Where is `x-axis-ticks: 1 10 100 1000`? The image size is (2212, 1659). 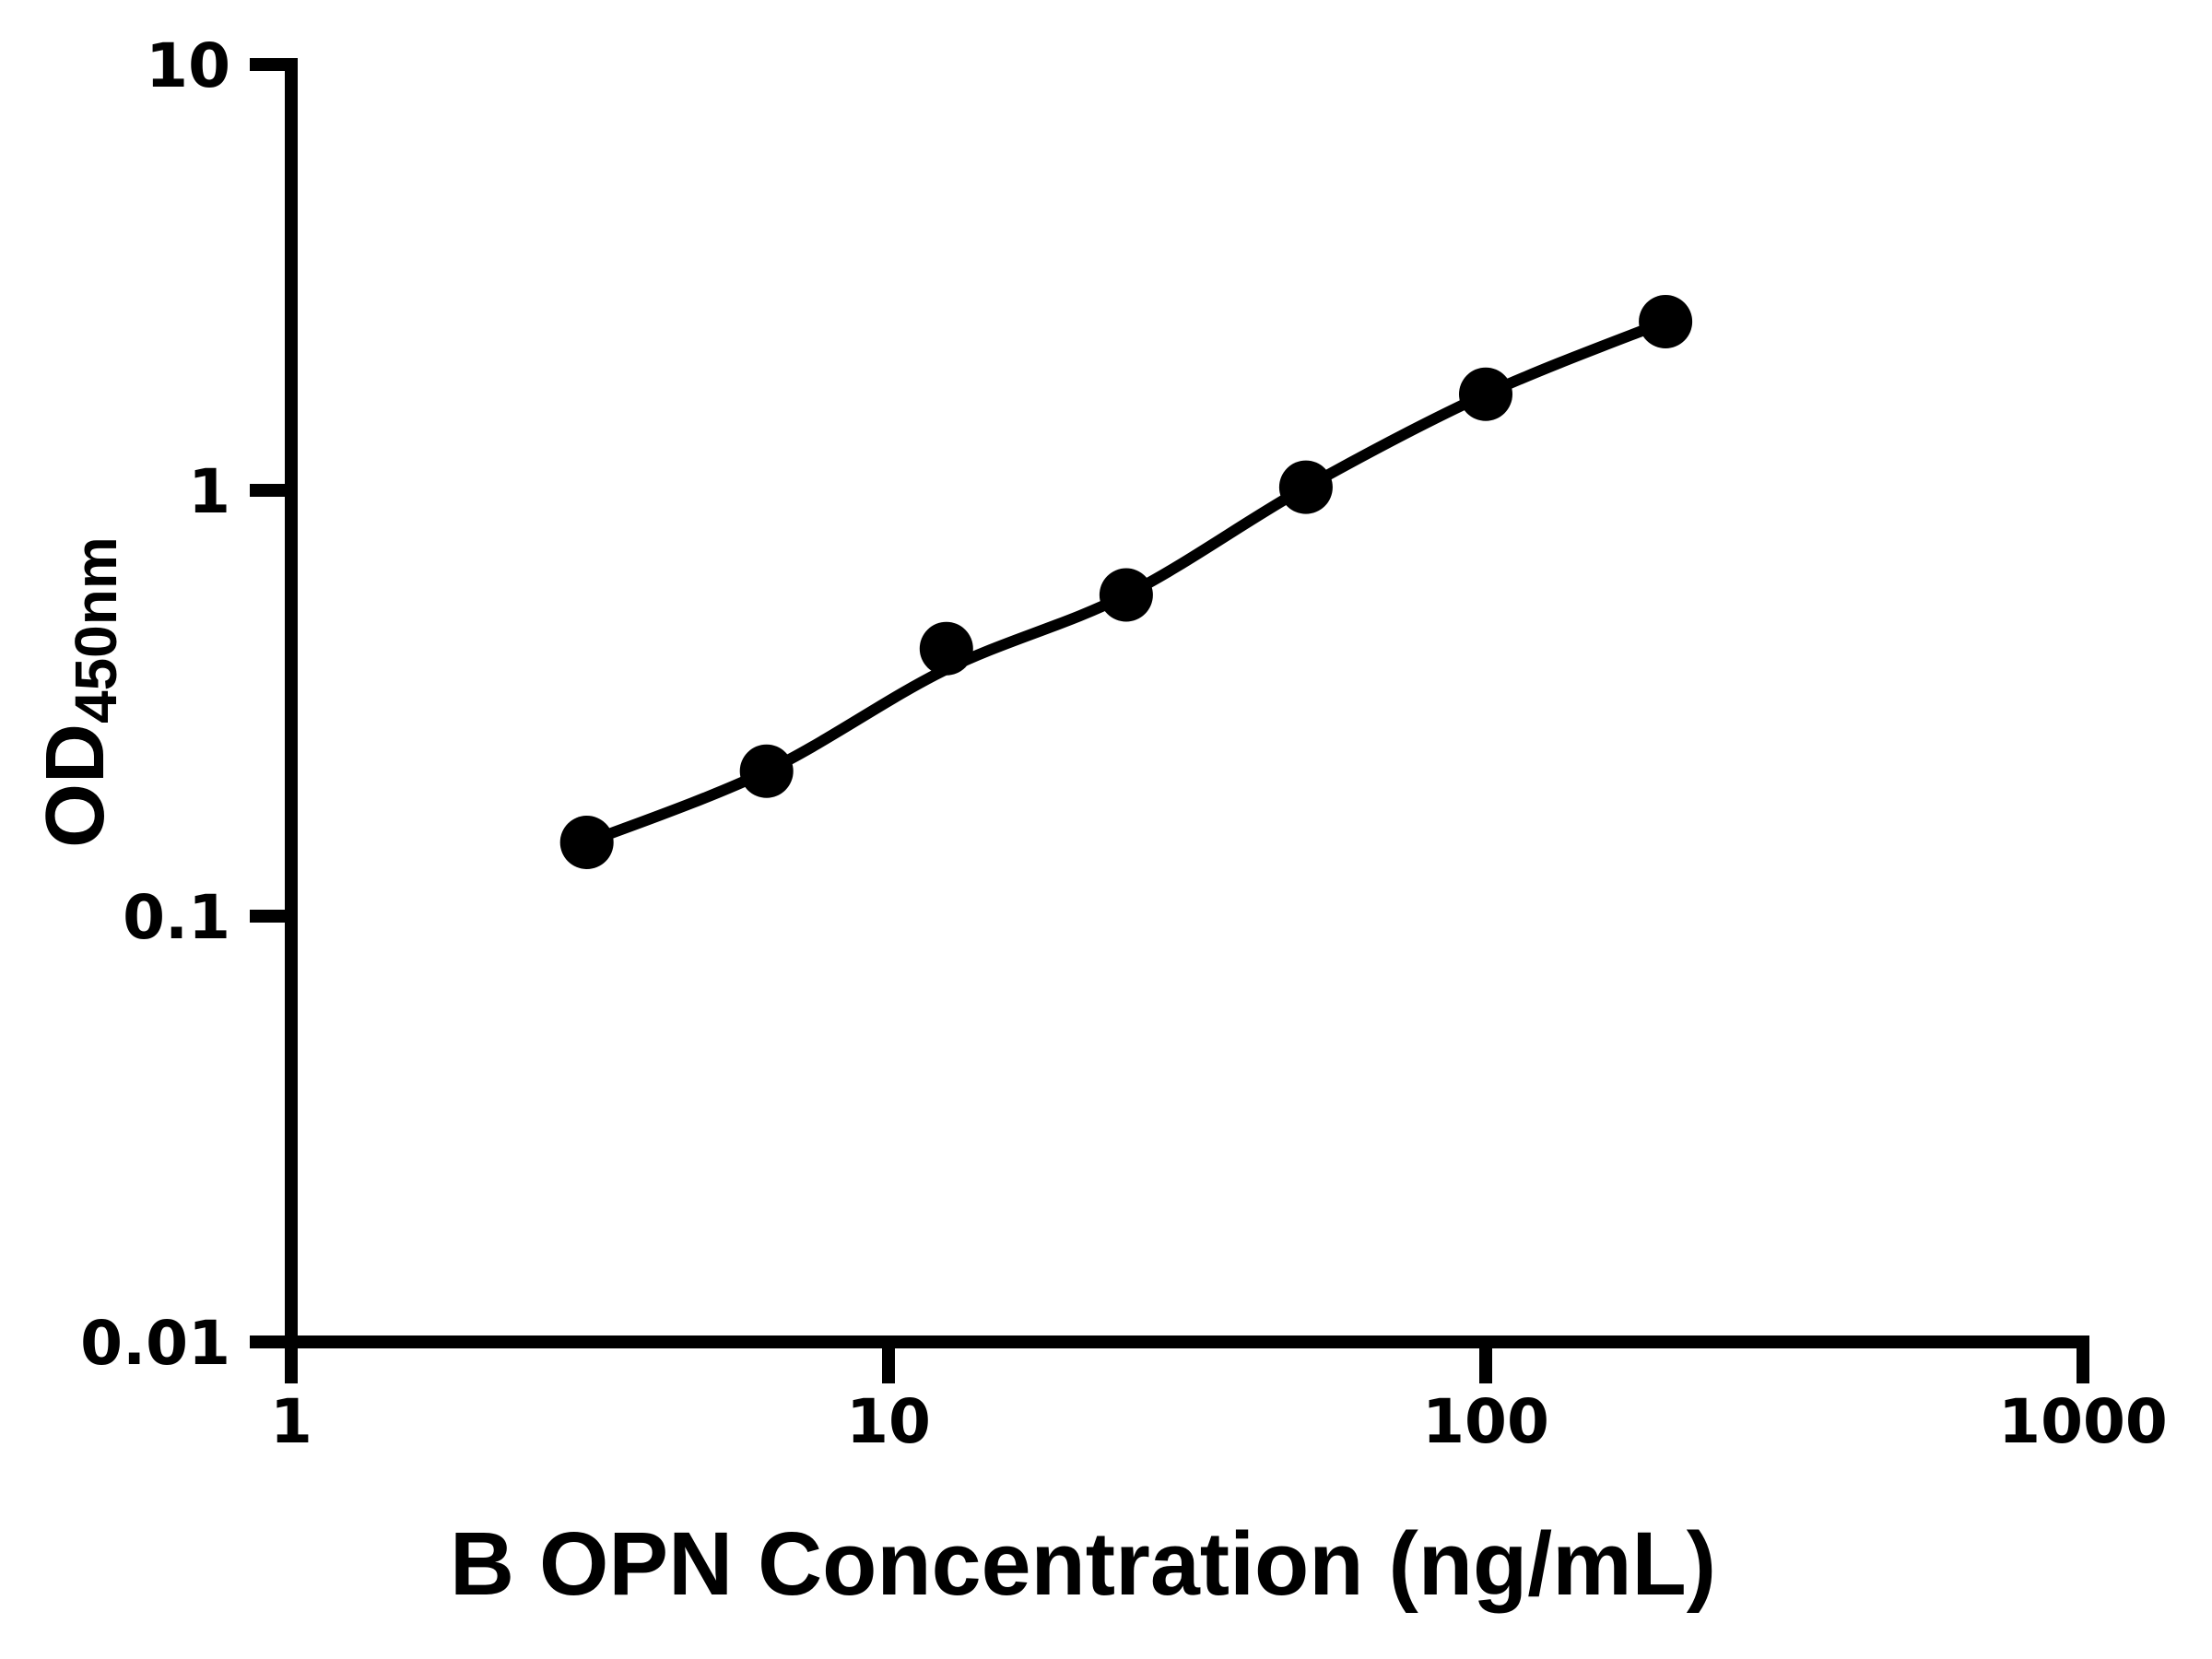
x-axis-ticks: 1 10 100 1000 is located at coordinates (1219, 1399).